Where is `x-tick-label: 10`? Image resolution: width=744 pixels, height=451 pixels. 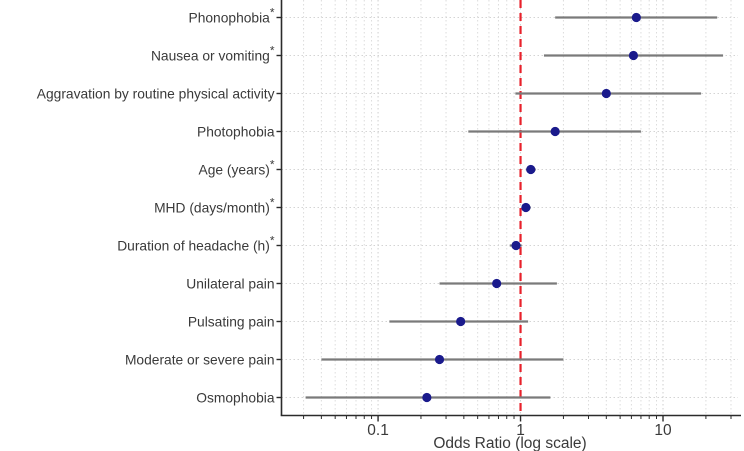 x-tick-label: 10 is located at coordinates (663, 430).